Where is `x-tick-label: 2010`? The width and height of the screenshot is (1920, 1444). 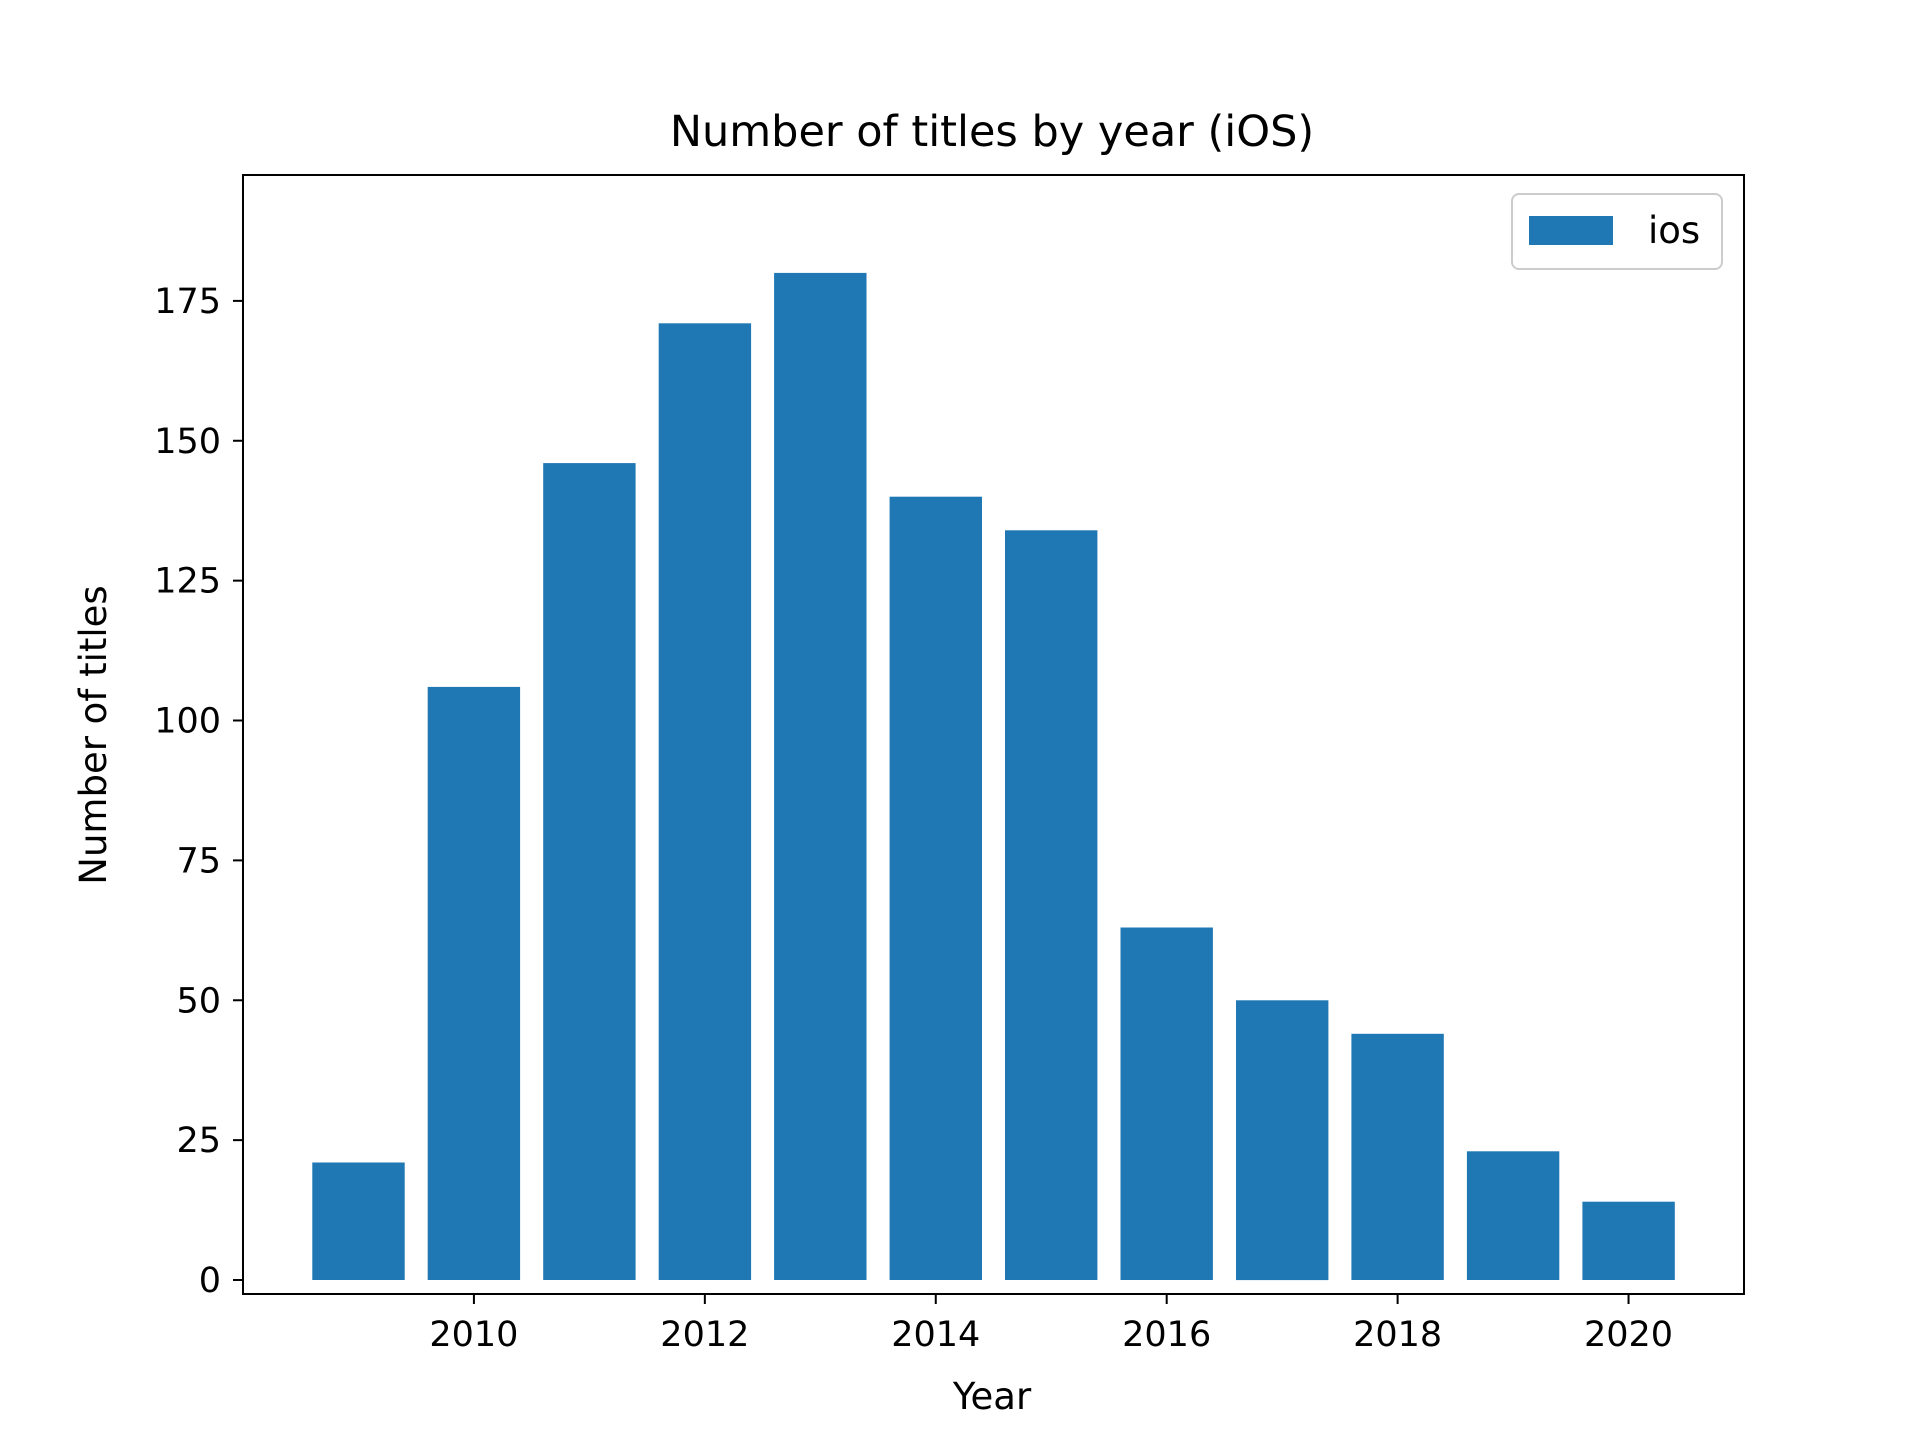 x-tick-label: 2010 is located at coordinates (473, 1335).